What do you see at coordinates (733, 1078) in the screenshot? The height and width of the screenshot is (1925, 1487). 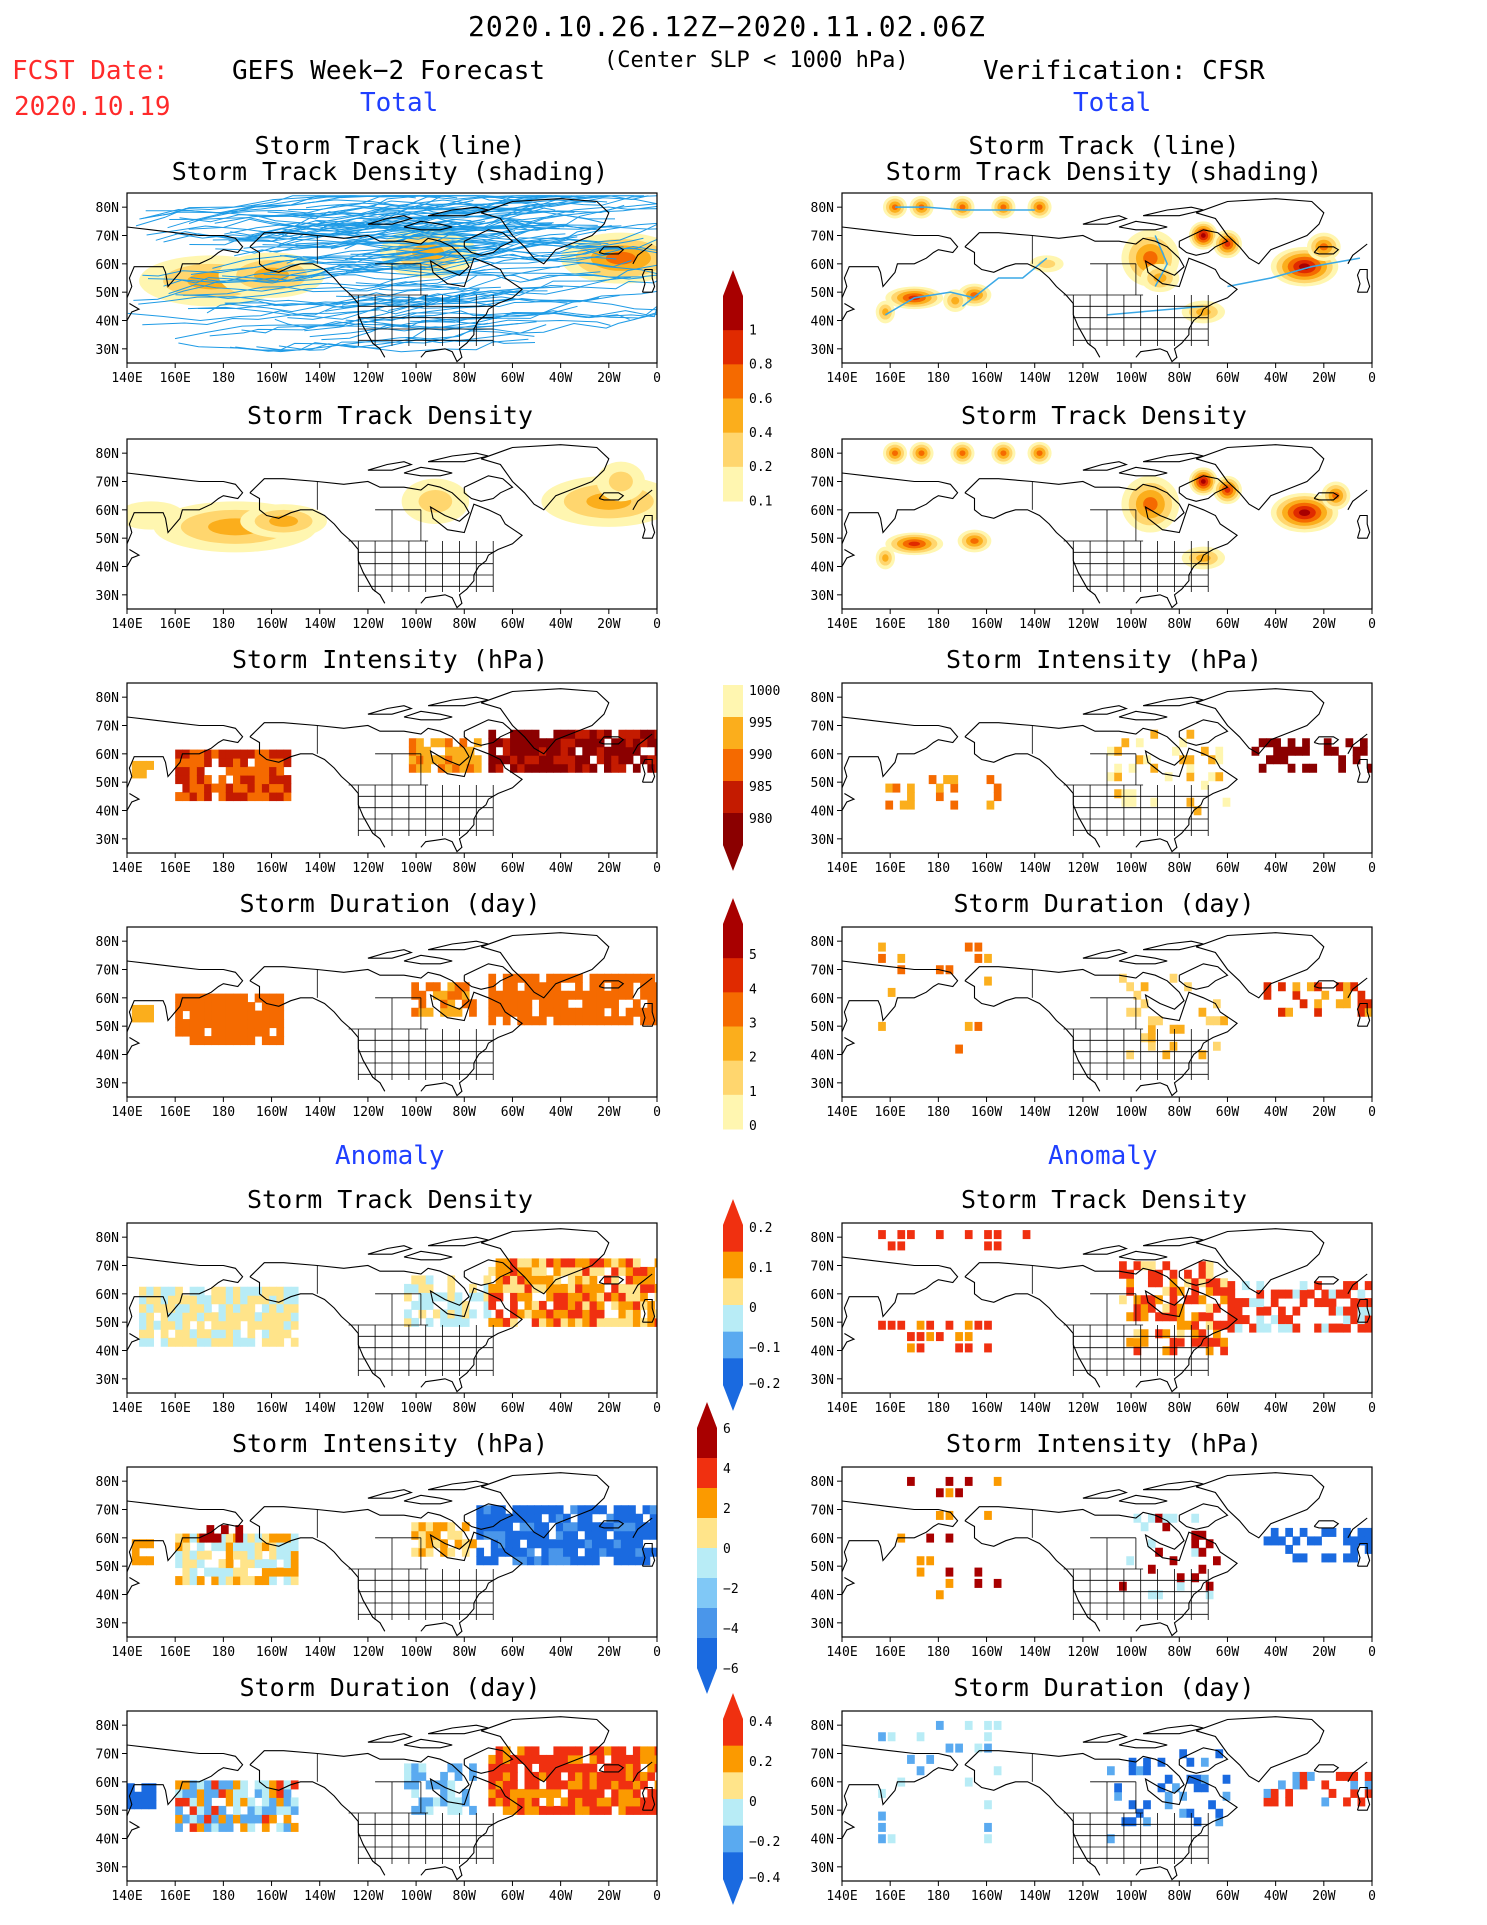 I see `colorbar-swatch` at bounding box center [733, 1078].